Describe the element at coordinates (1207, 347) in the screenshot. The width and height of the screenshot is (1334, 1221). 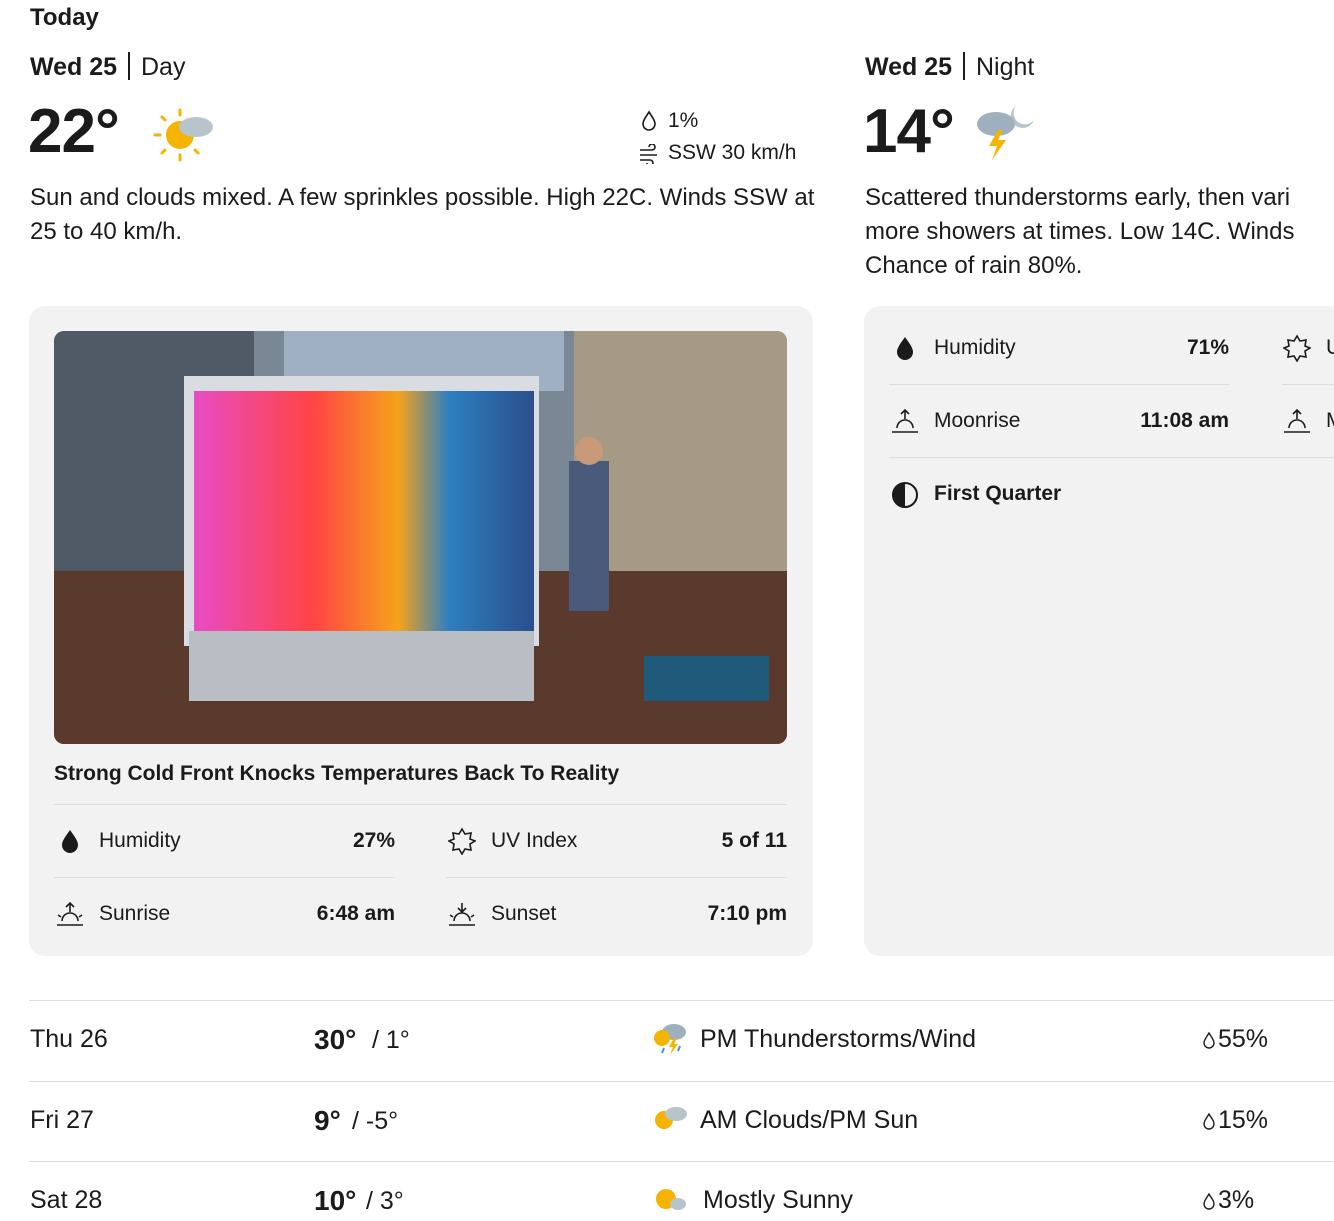
I see `detail-value: 71%` at that location.